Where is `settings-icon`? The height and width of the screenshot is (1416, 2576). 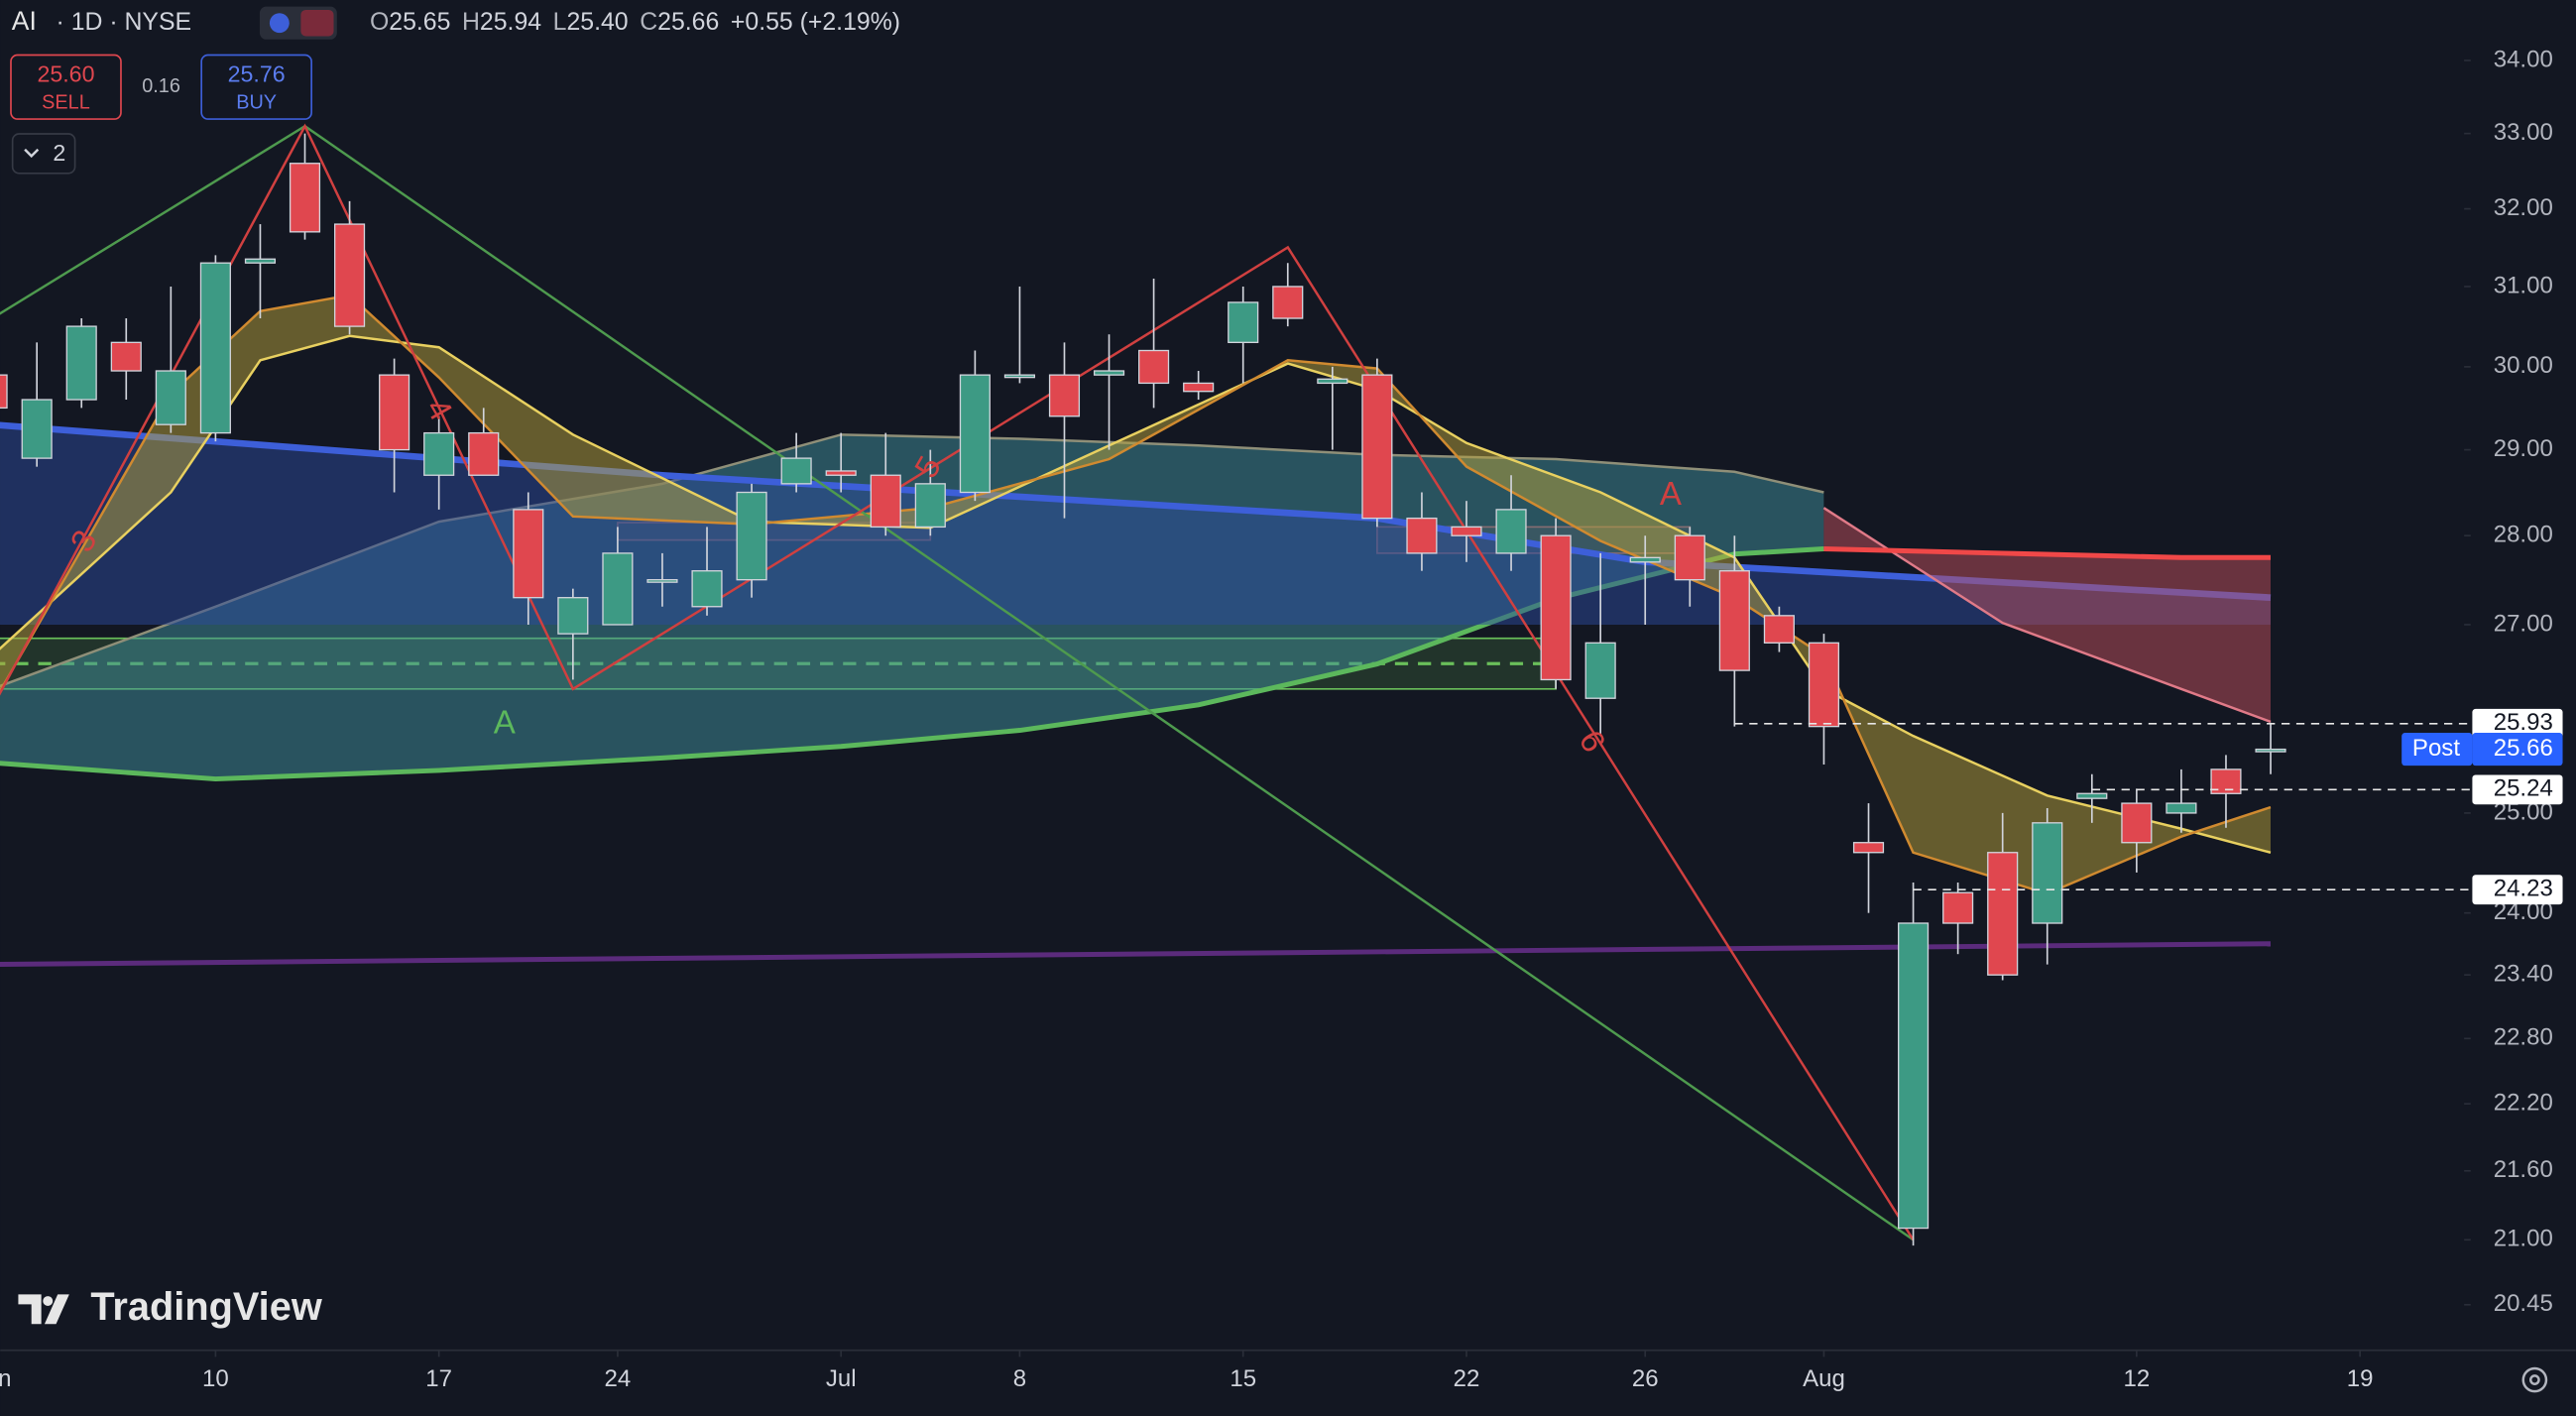
settings-icon is located at coordinates (2535, 1379).